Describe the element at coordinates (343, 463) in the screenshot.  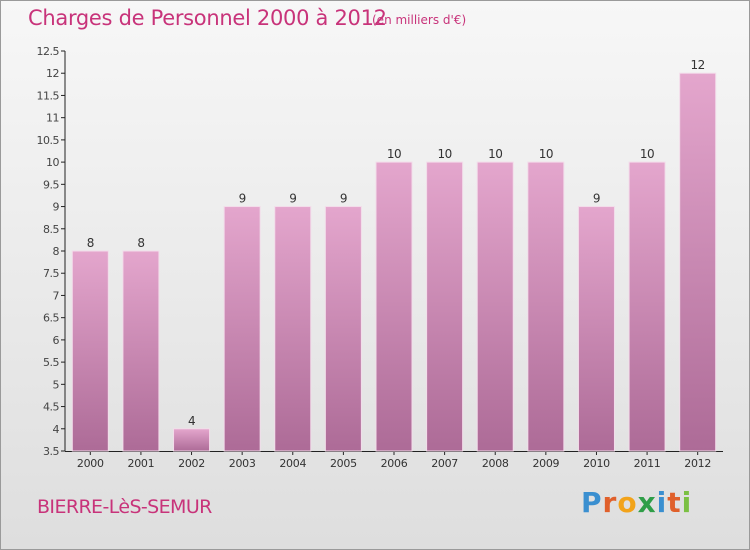
I see `x-tick-label: 2005` at that location.